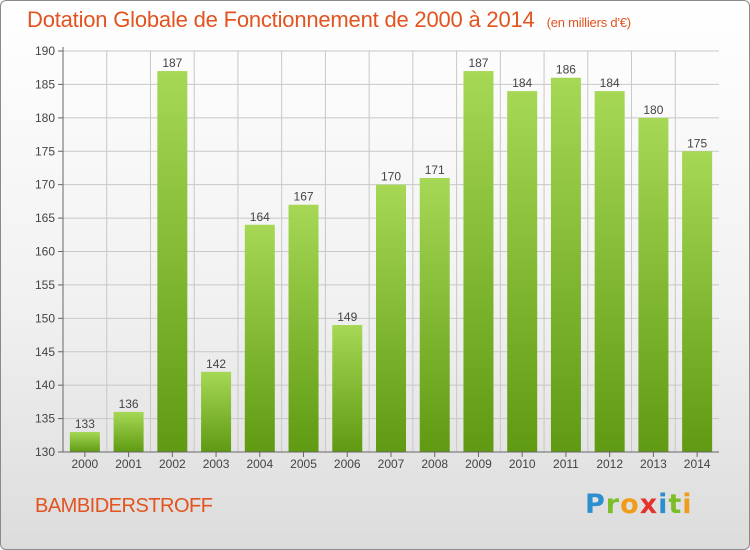  I want to click on y-tick-label: 170, so click(45, 185).